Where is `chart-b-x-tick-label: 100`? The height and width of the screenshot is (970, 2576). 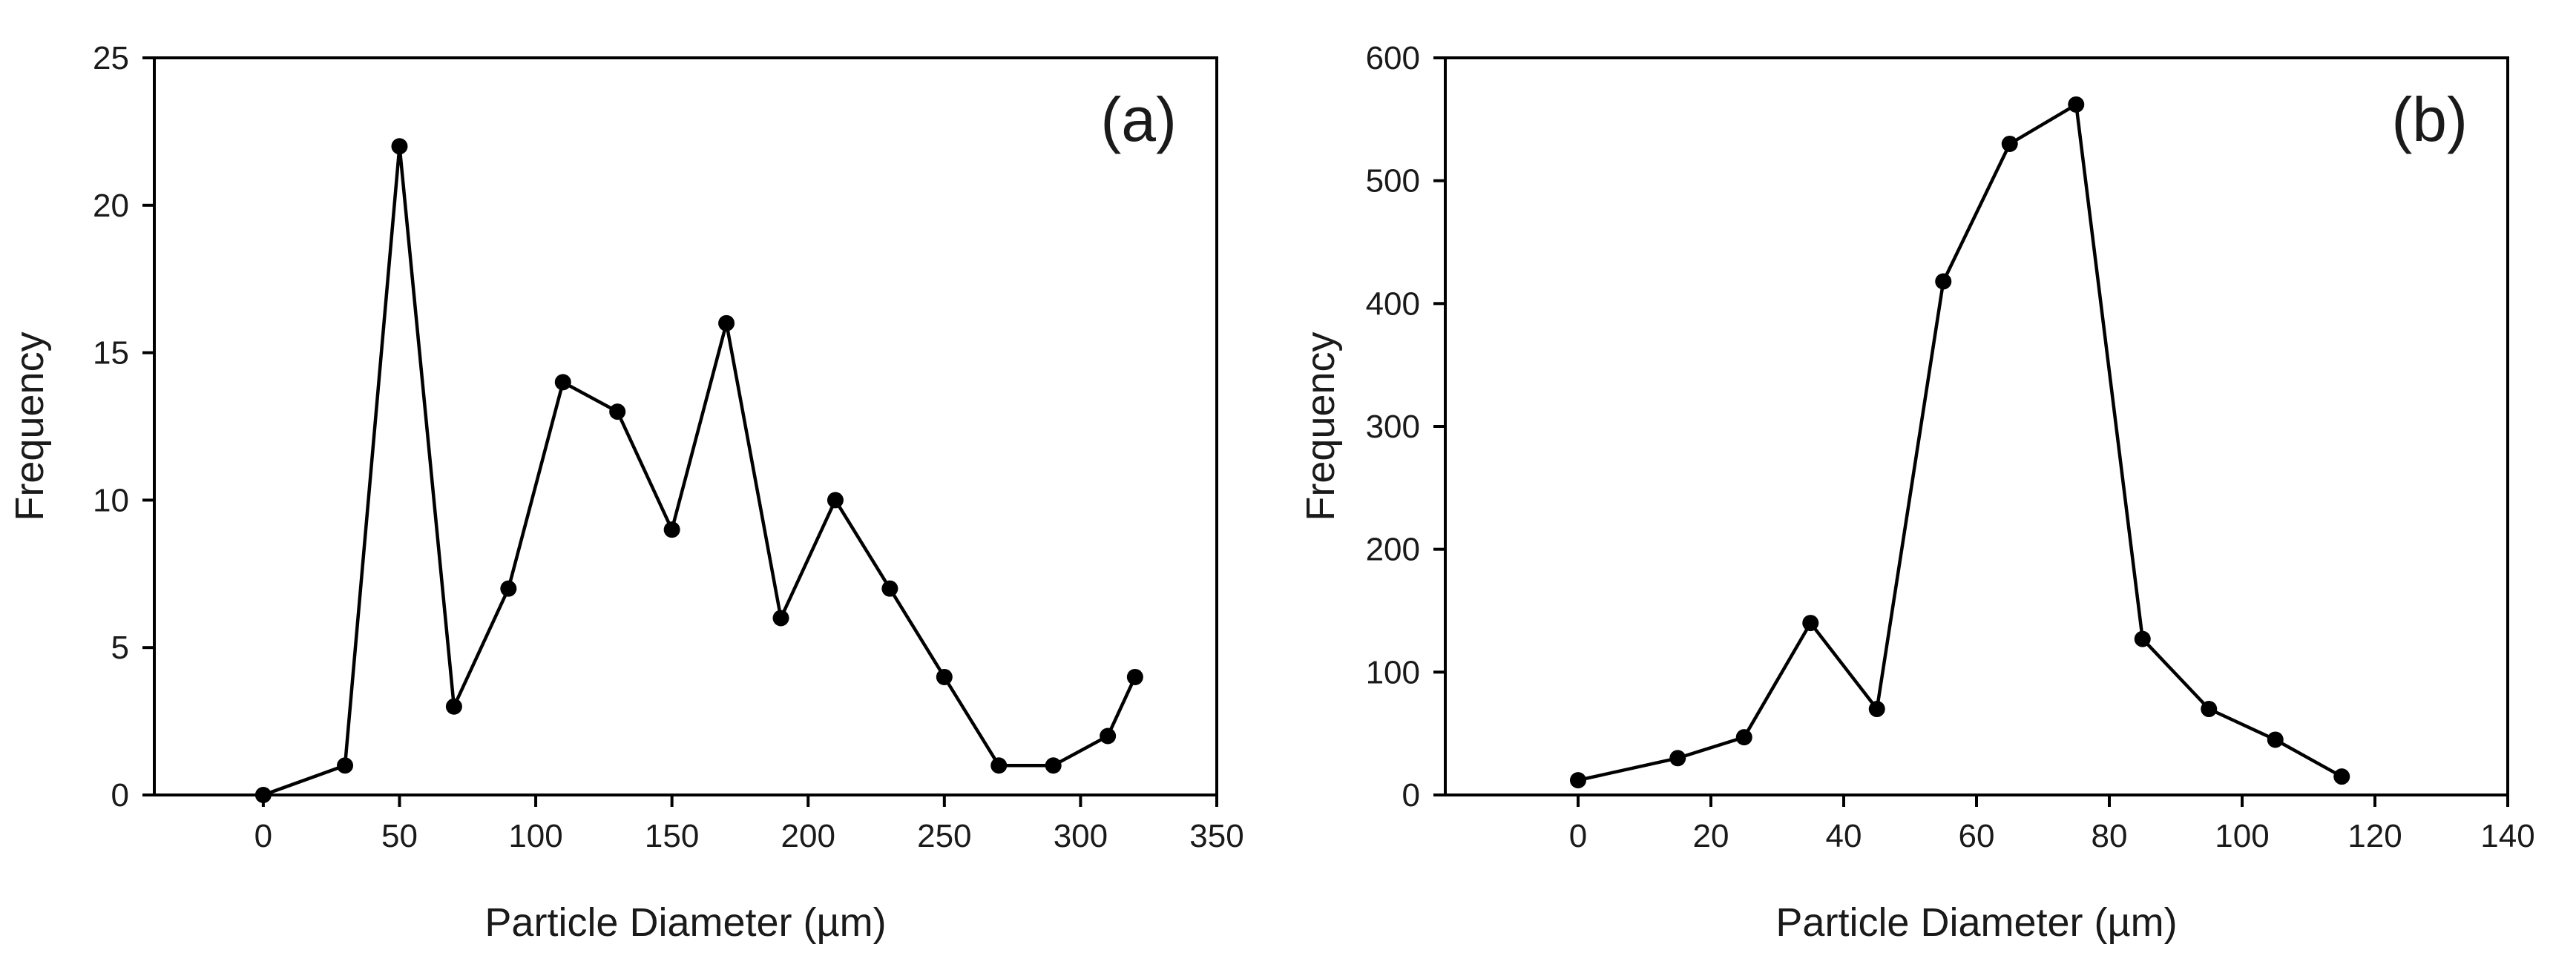 chart-b-x-tick-label: 100 is located at coordinates (2242, 836).